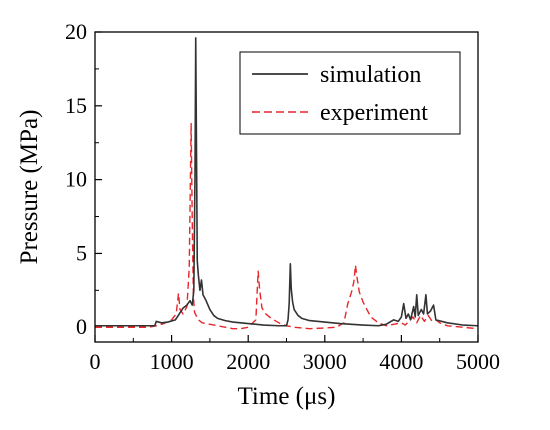 The height and width of the screenshot is (430, 550). Describe the element at coordinates (172, 361) in the screenshot. I see `x-tick-label: 1000` at that location.